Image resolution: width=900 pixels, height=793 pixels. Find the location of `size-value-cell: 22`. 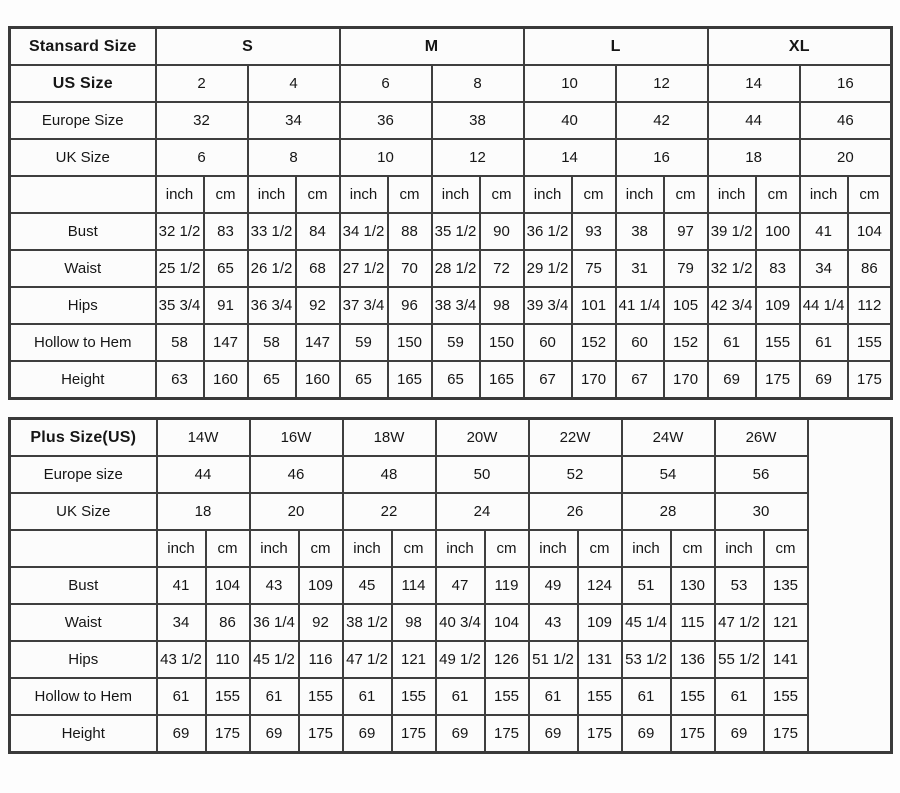

size-value-cell: 22 is located at coordinates (389, 511).